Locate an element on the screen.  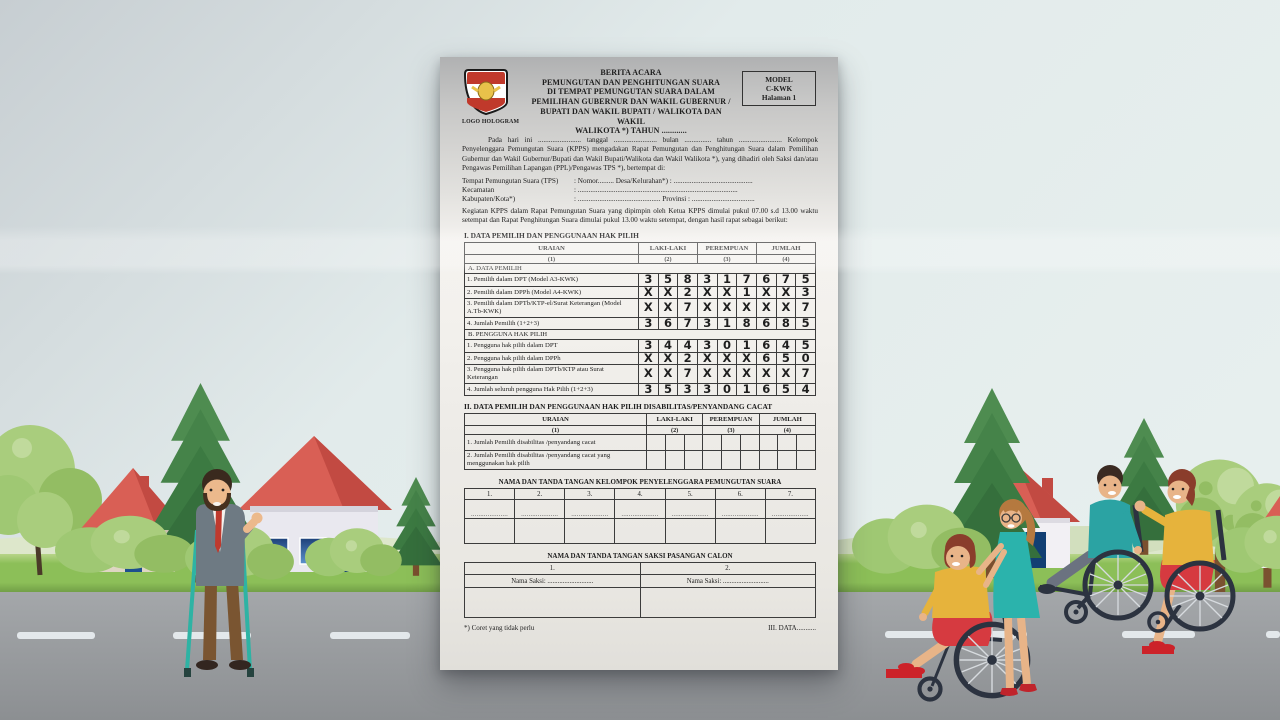
value-cell: 2 is located at coordinates (687, 292).